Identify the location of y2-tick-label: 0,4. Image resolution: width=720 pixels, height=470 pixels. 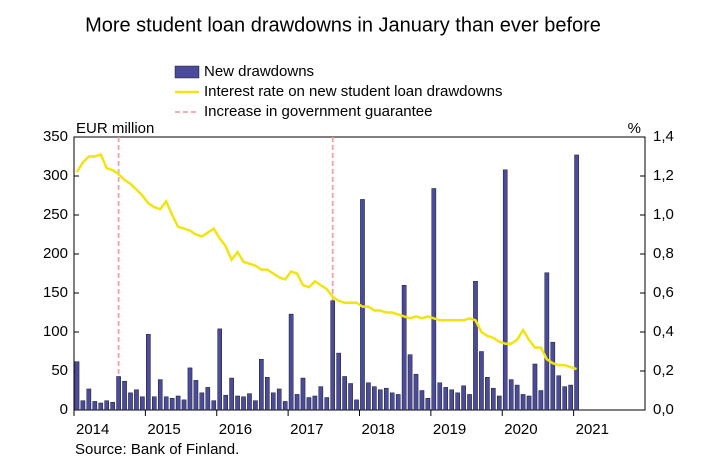
(663, 331).